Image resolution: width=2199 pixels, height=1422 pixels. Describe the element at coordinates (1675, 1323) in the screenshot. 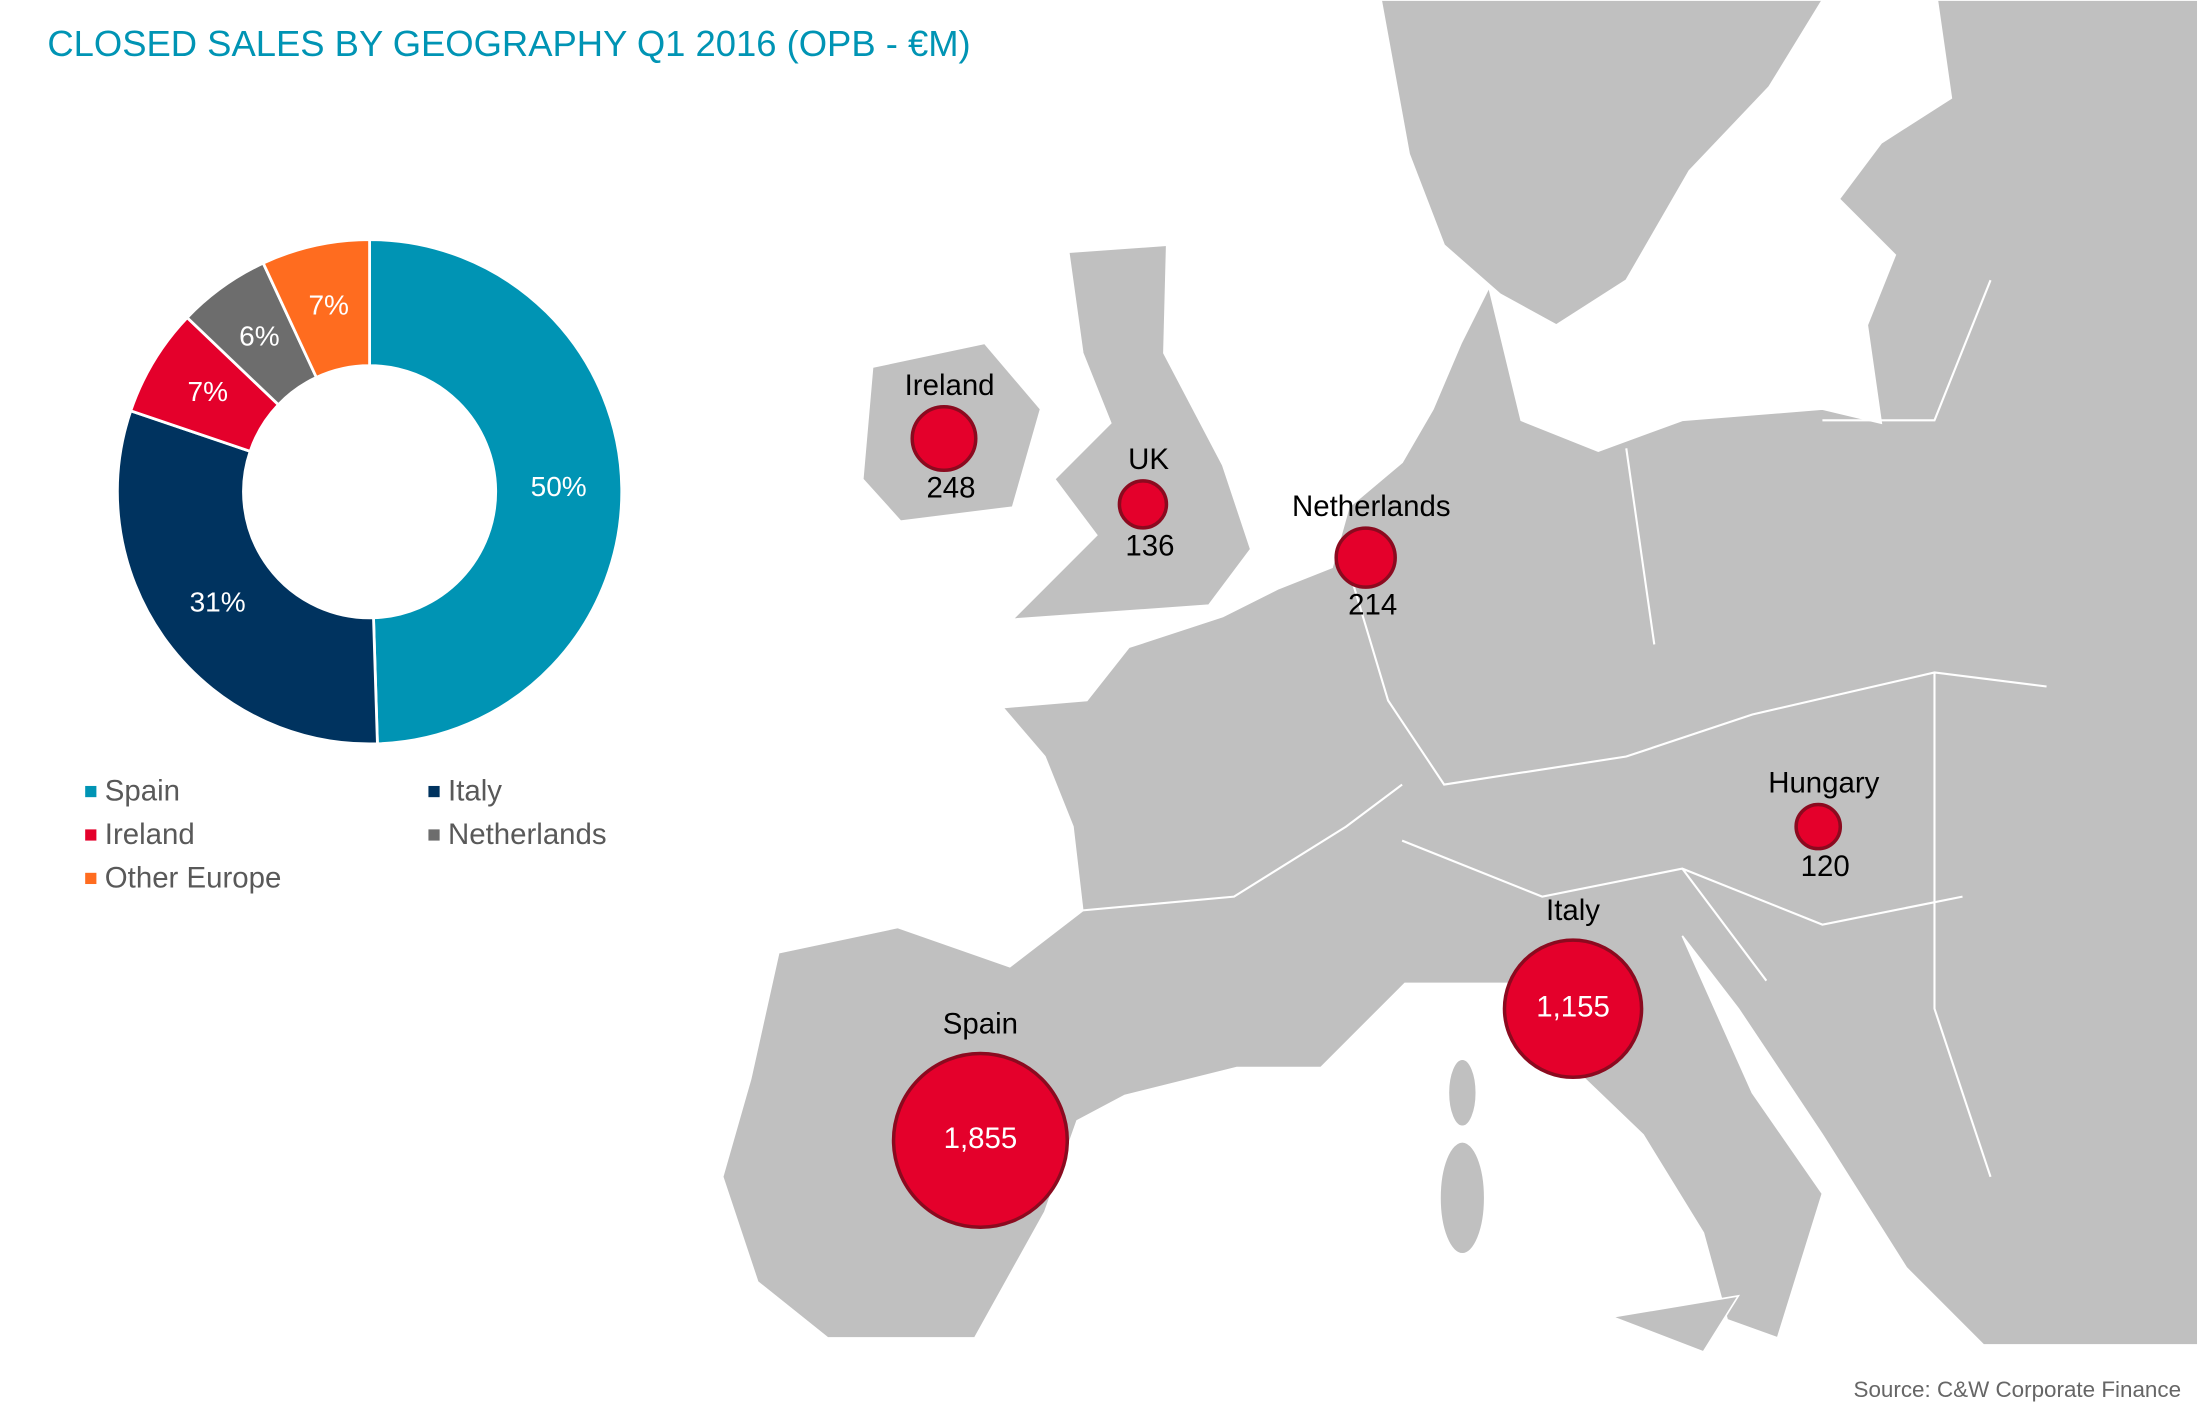

I see `sicily` at that location.